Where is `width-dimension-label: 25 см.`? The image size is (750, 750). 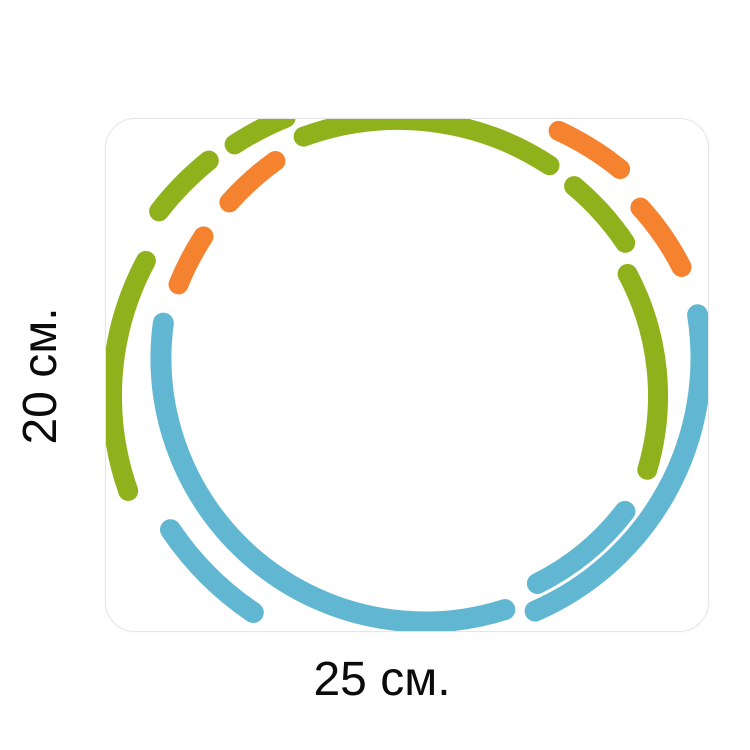
width-dimension-label: 25 см. is located at coordinates (382, 679).